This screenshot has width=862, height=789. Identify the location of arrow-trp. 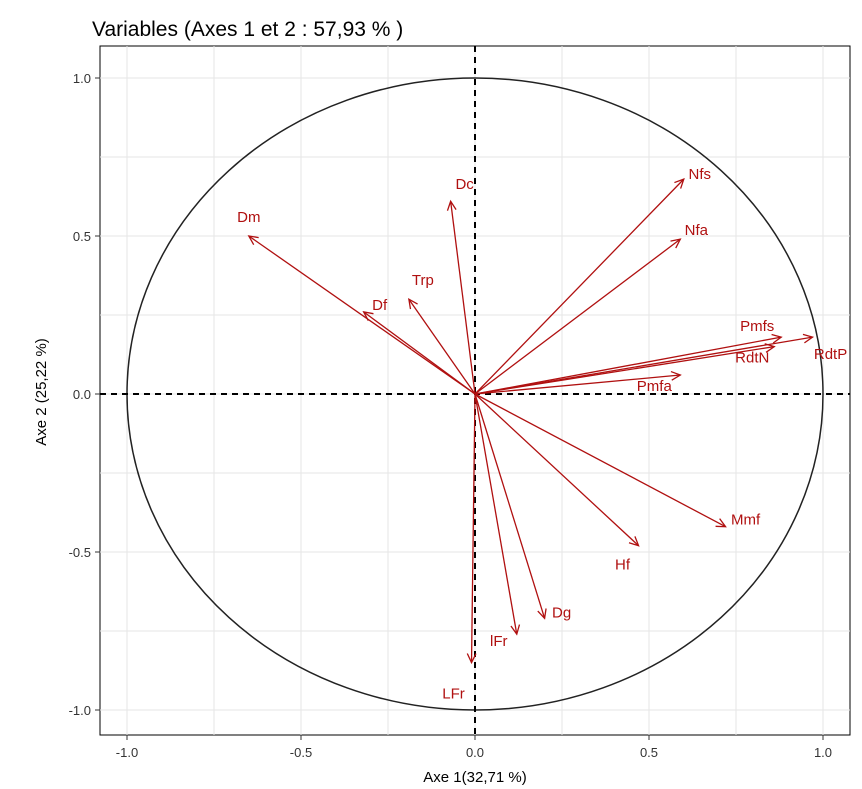
(442, 346).